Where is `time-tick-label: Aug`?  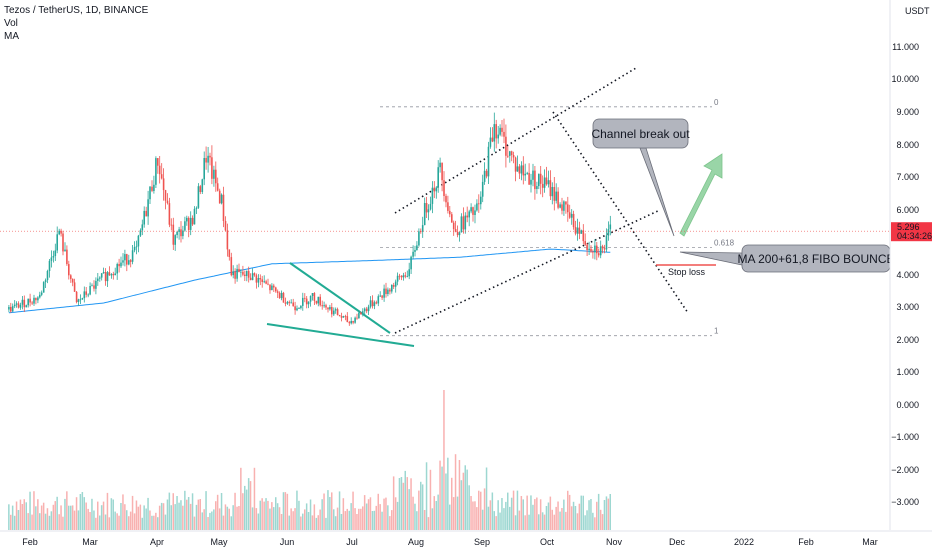
time-tick-label: Aug is located at coordinates (416, 542).